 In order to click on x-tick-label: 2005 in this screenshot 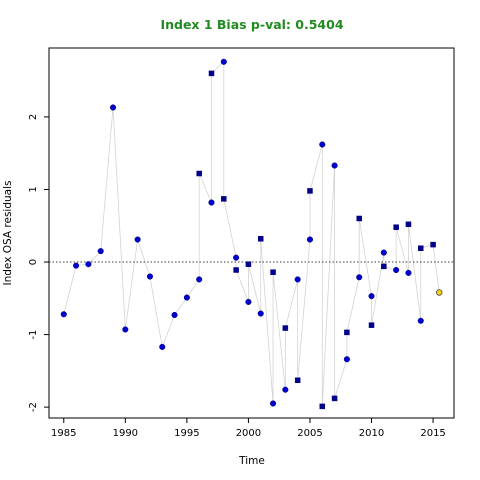, I will do `click(309, 433)`.